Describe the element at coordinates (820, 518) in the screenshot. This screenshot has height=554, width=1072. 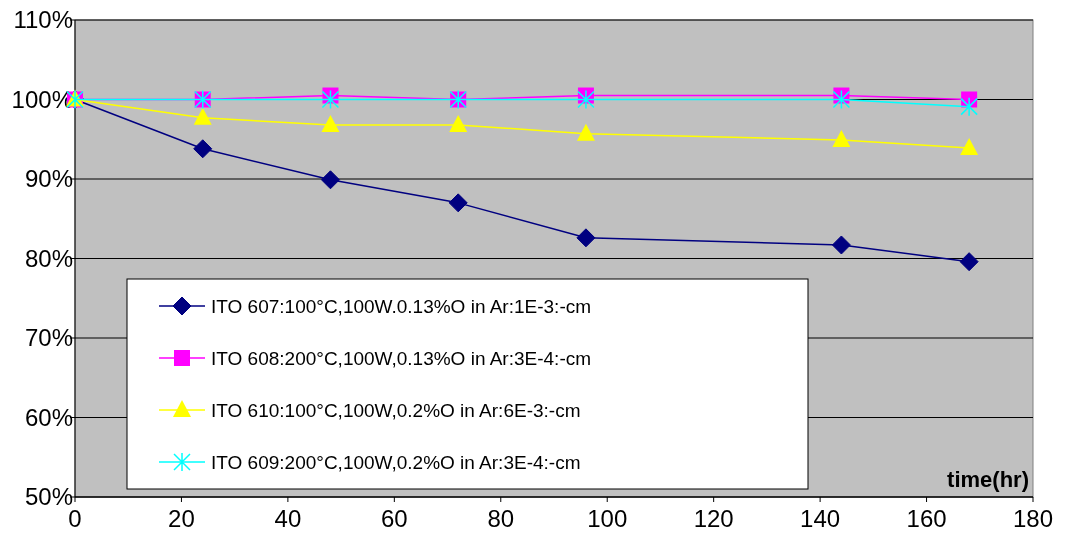
I see `x-tick-label: 140` at that location.